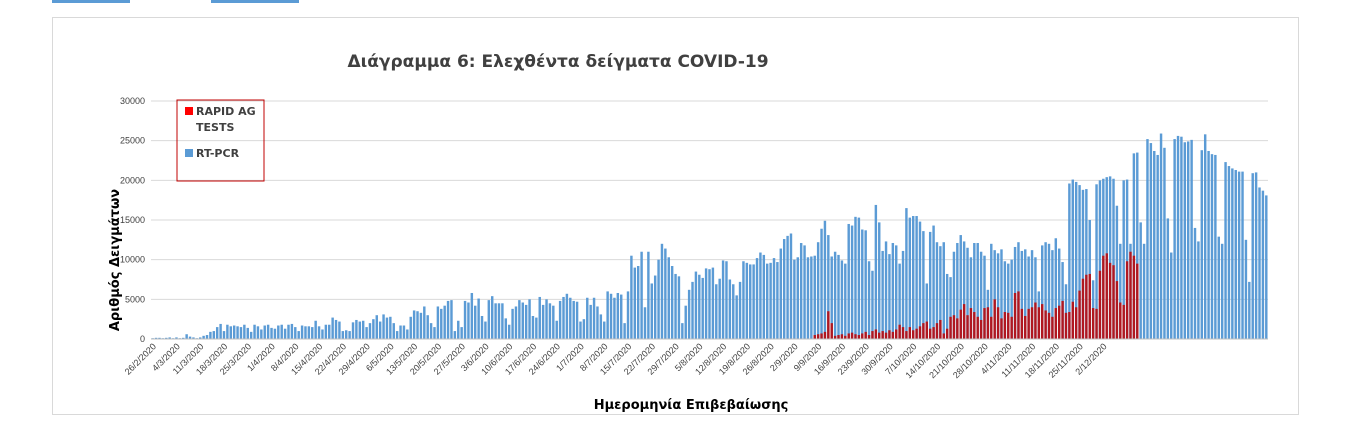  Describe the element at coordinates (115, 260) in the screenshot. I see `y-axis-label: Αριθμός Δειγμάτων` at that location.